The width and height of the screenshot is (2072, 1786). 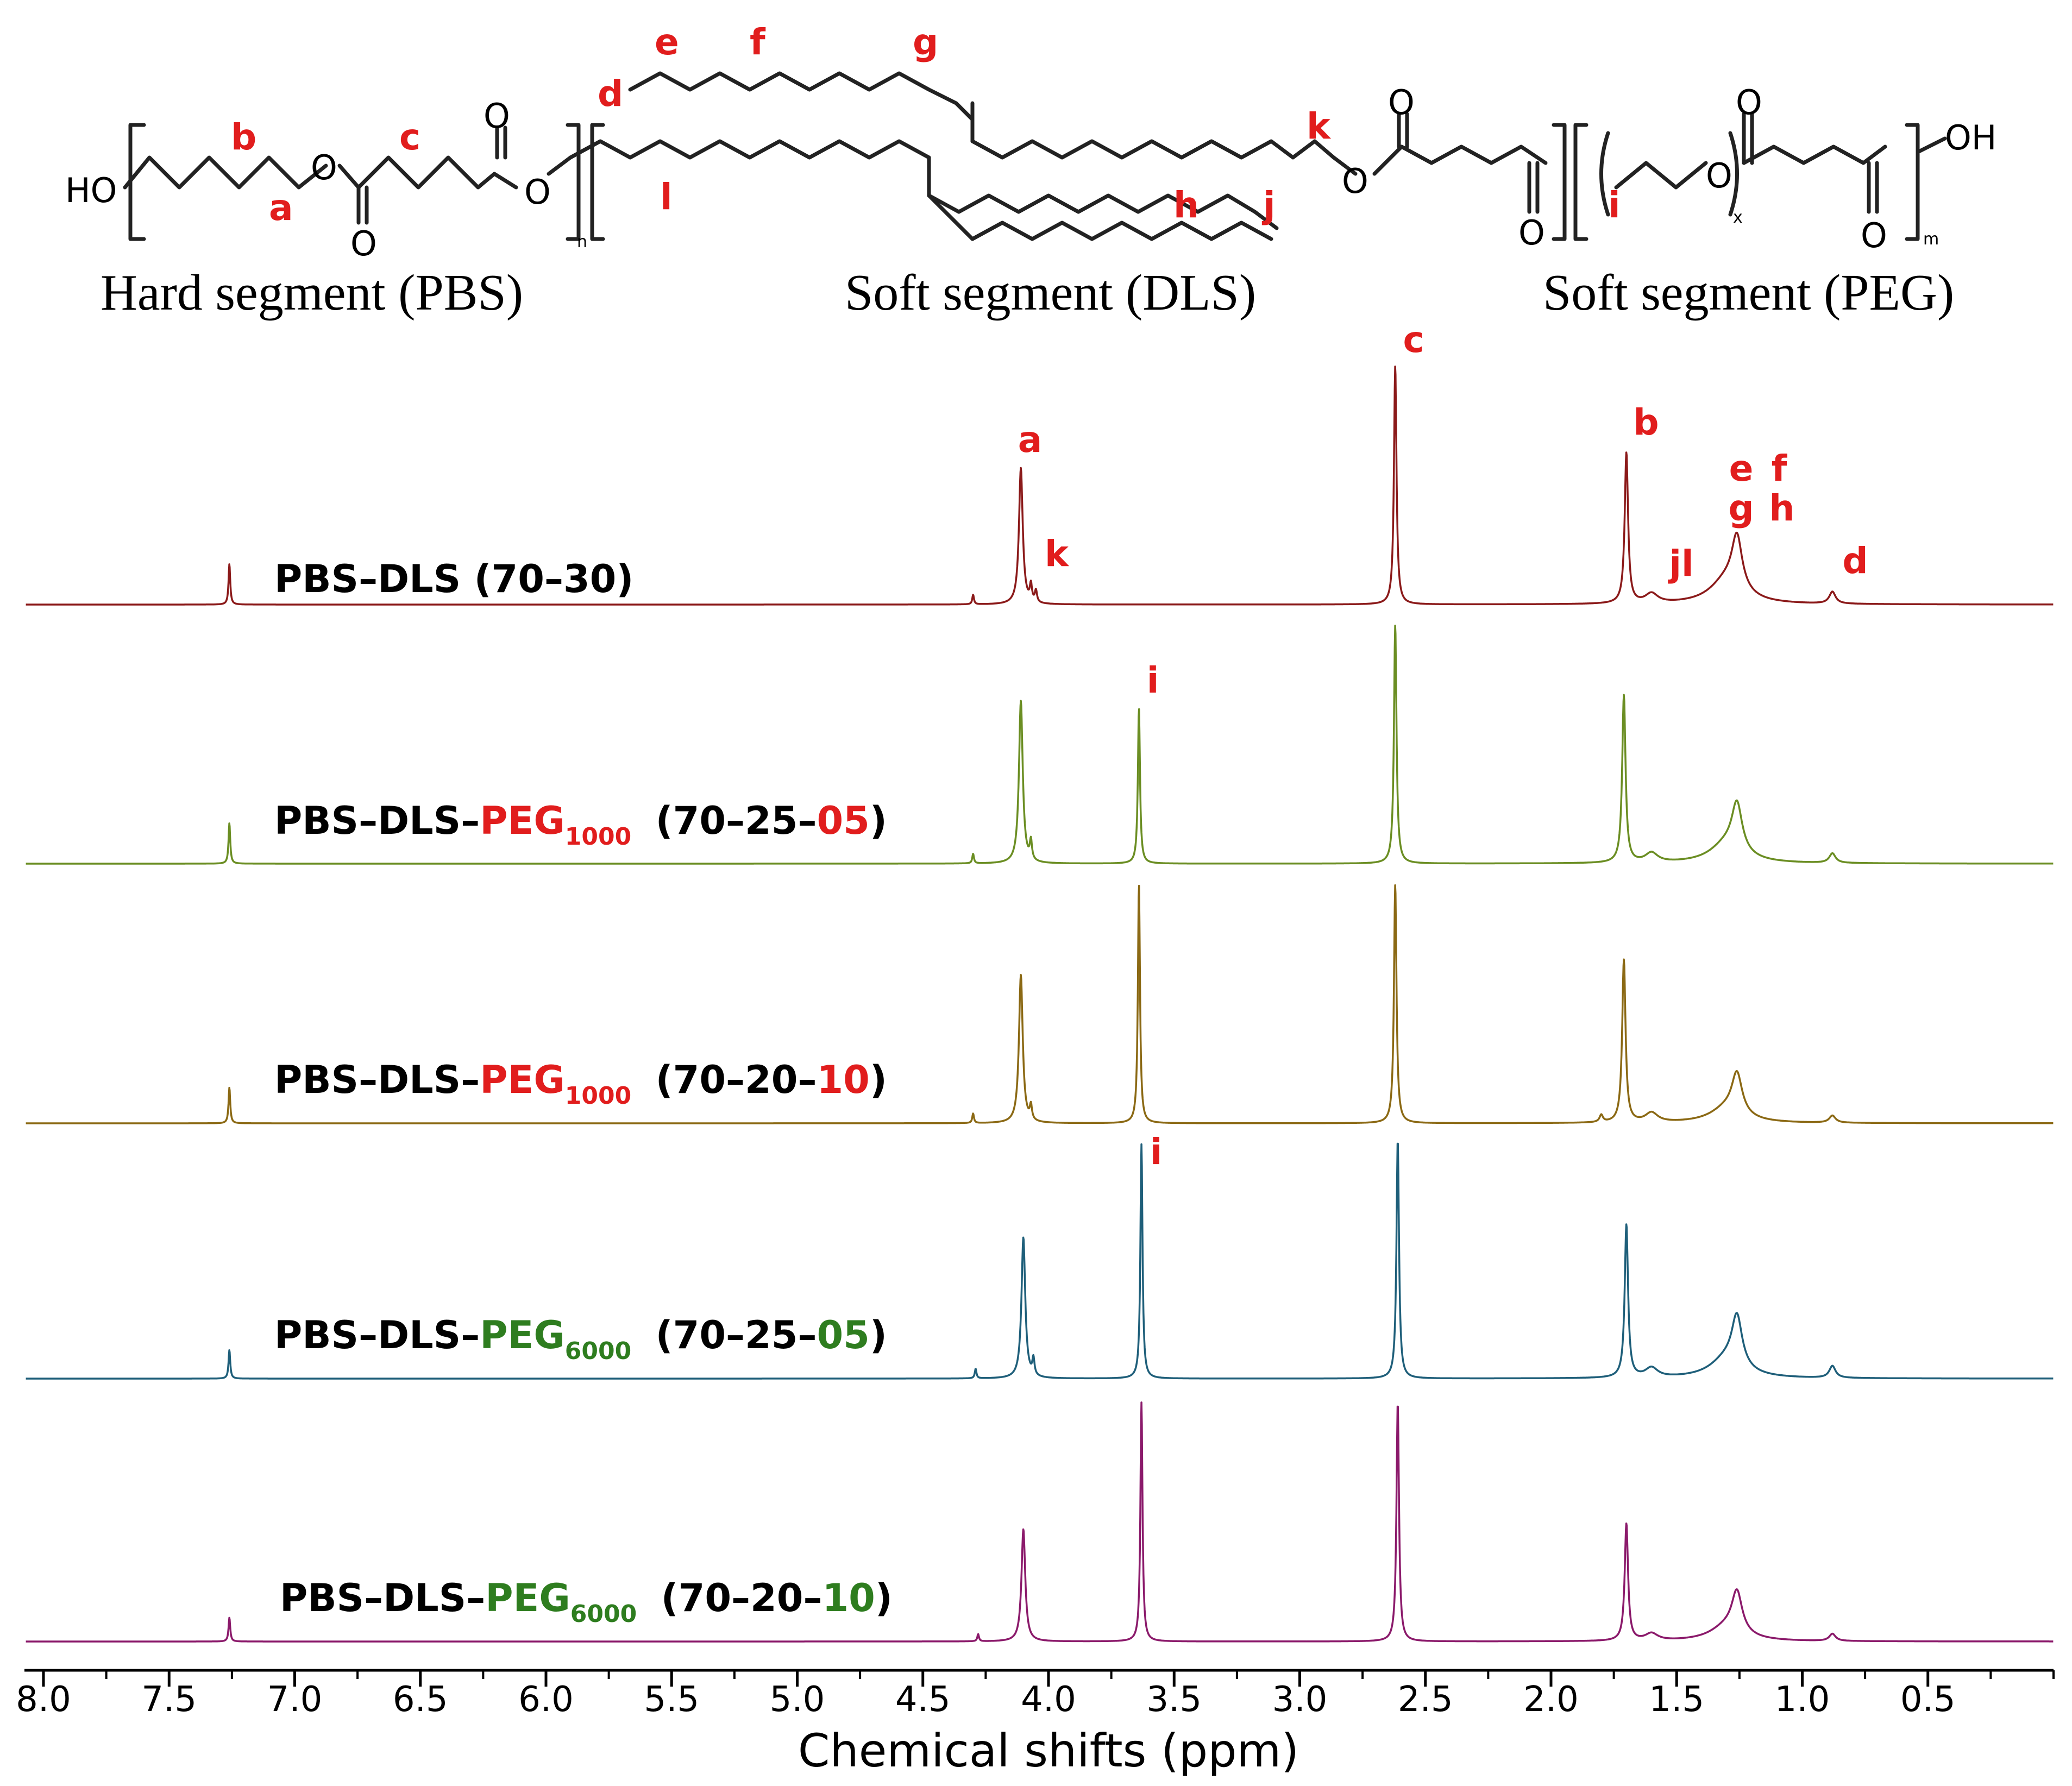 What do you see at coordinates (427, 173) in the screenshot?
I see `pbs-acid-chain` at bounding box center [427, 173].